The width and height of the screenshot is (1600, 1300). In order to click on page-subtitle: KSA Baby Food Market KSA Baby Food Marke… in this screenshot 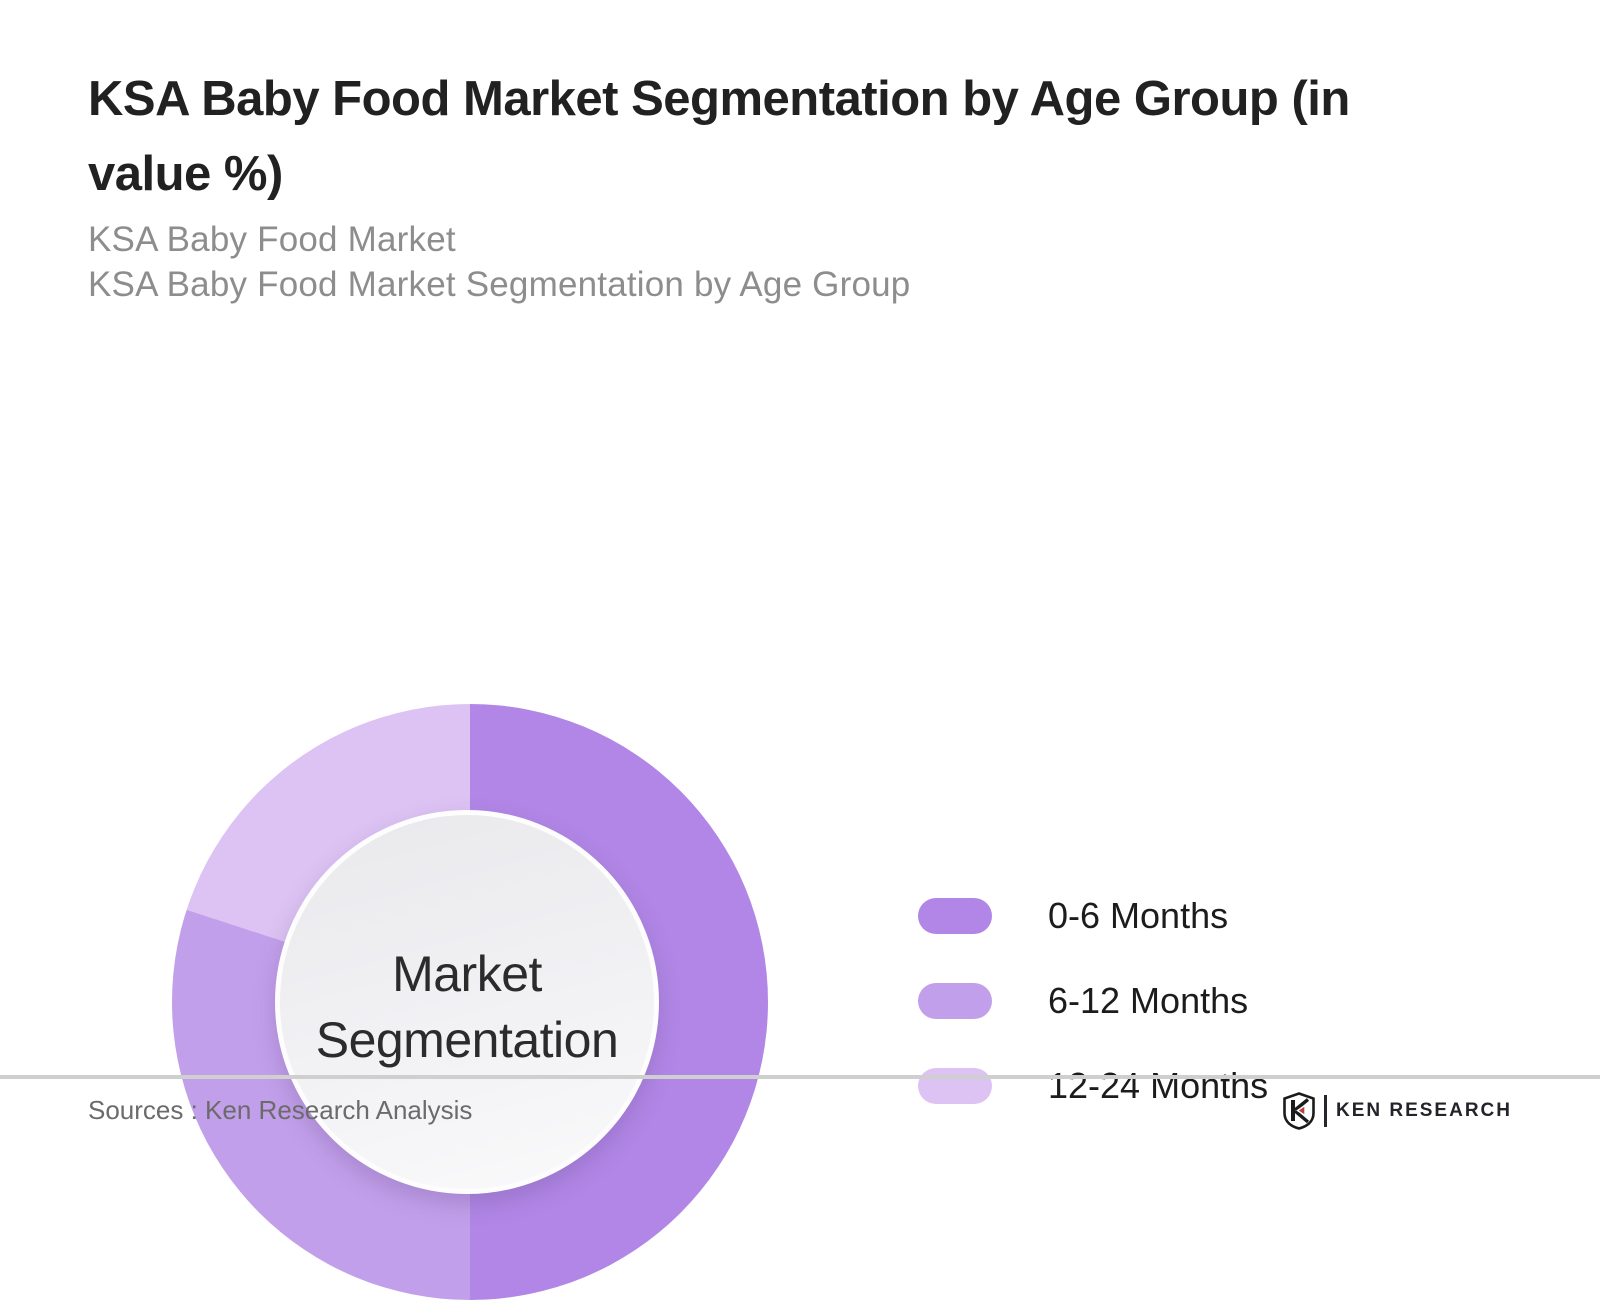, I will do `click(499, 262)`.